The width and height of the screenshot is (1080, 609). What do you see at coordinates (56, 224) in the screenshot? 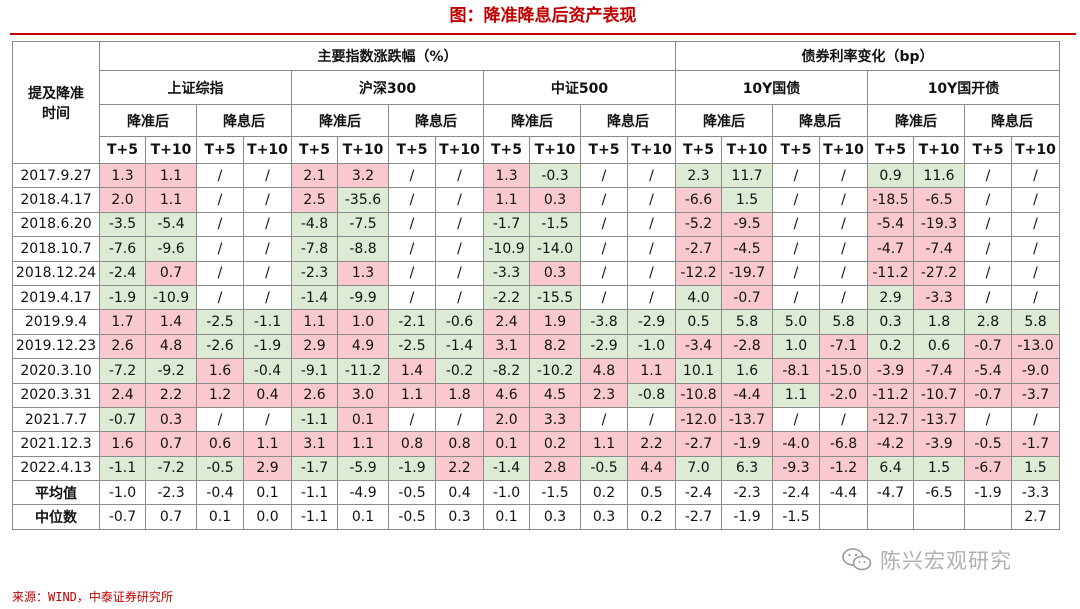
I see `row-date: 2018.6.20` at bounding box center [56, 224].